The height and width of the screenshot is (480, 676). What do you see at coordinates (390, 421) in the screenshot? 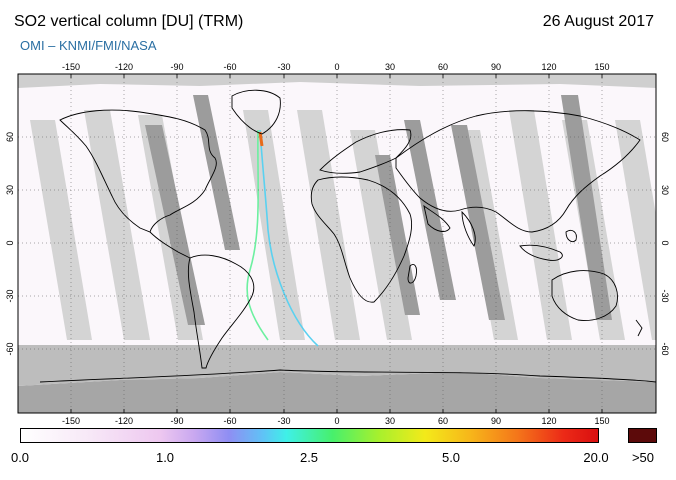
I see `lon-tick-bottom-30: 30` at bounding box center [390, 421].